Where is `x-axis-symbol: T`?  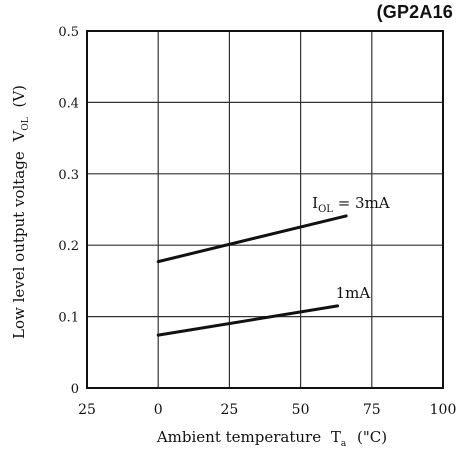 x-axis-symbol: T is located at coordinates (336, 437).